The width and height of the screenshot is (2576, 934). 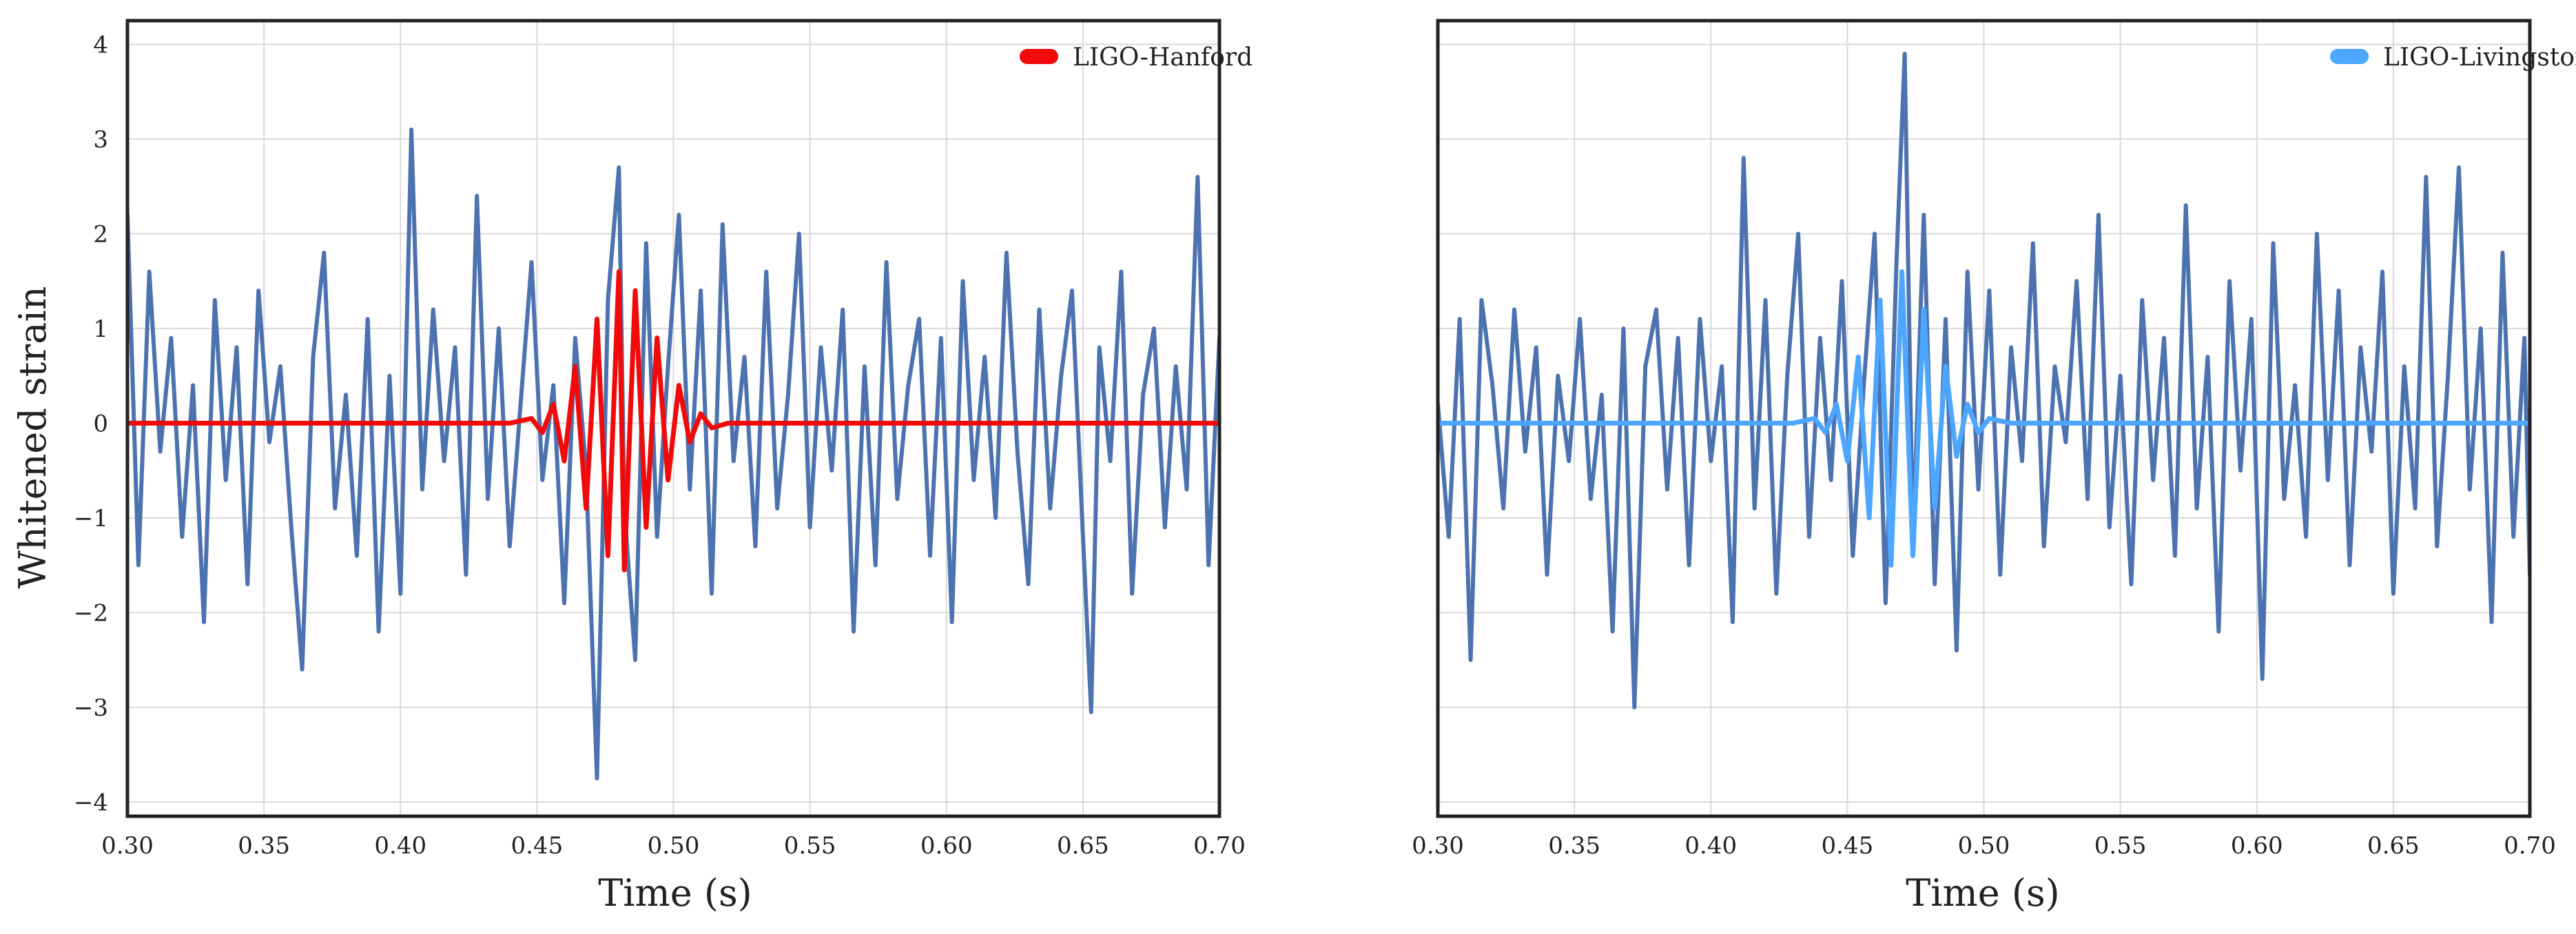 I want to click on left-y-tick-label: −1, so click(x=91, y=518).